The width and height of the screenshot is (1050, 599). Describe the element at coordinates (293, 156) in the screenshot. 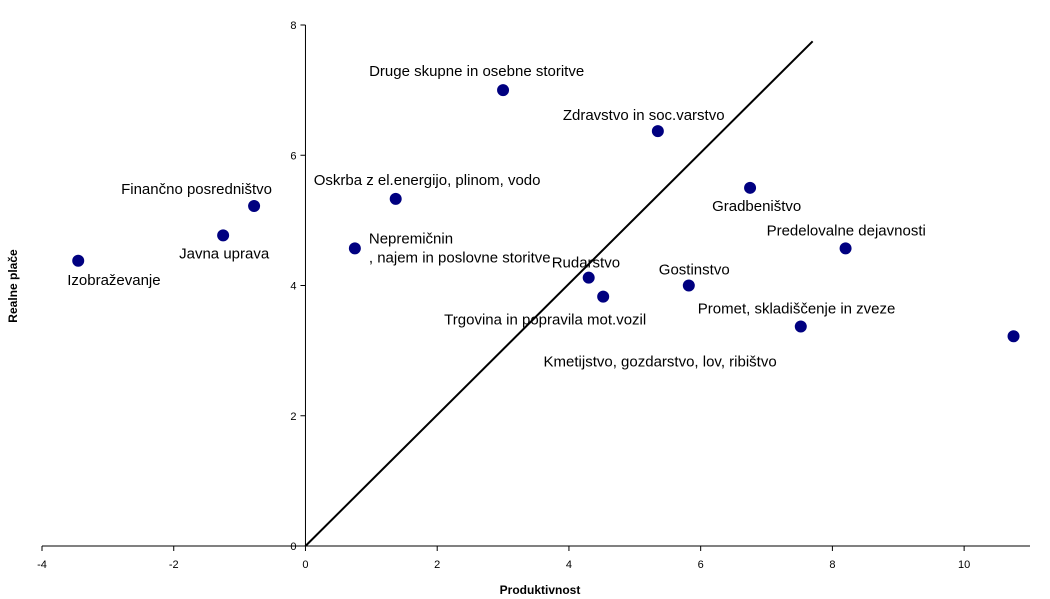

I see `y-tick-label: 6` at that location.